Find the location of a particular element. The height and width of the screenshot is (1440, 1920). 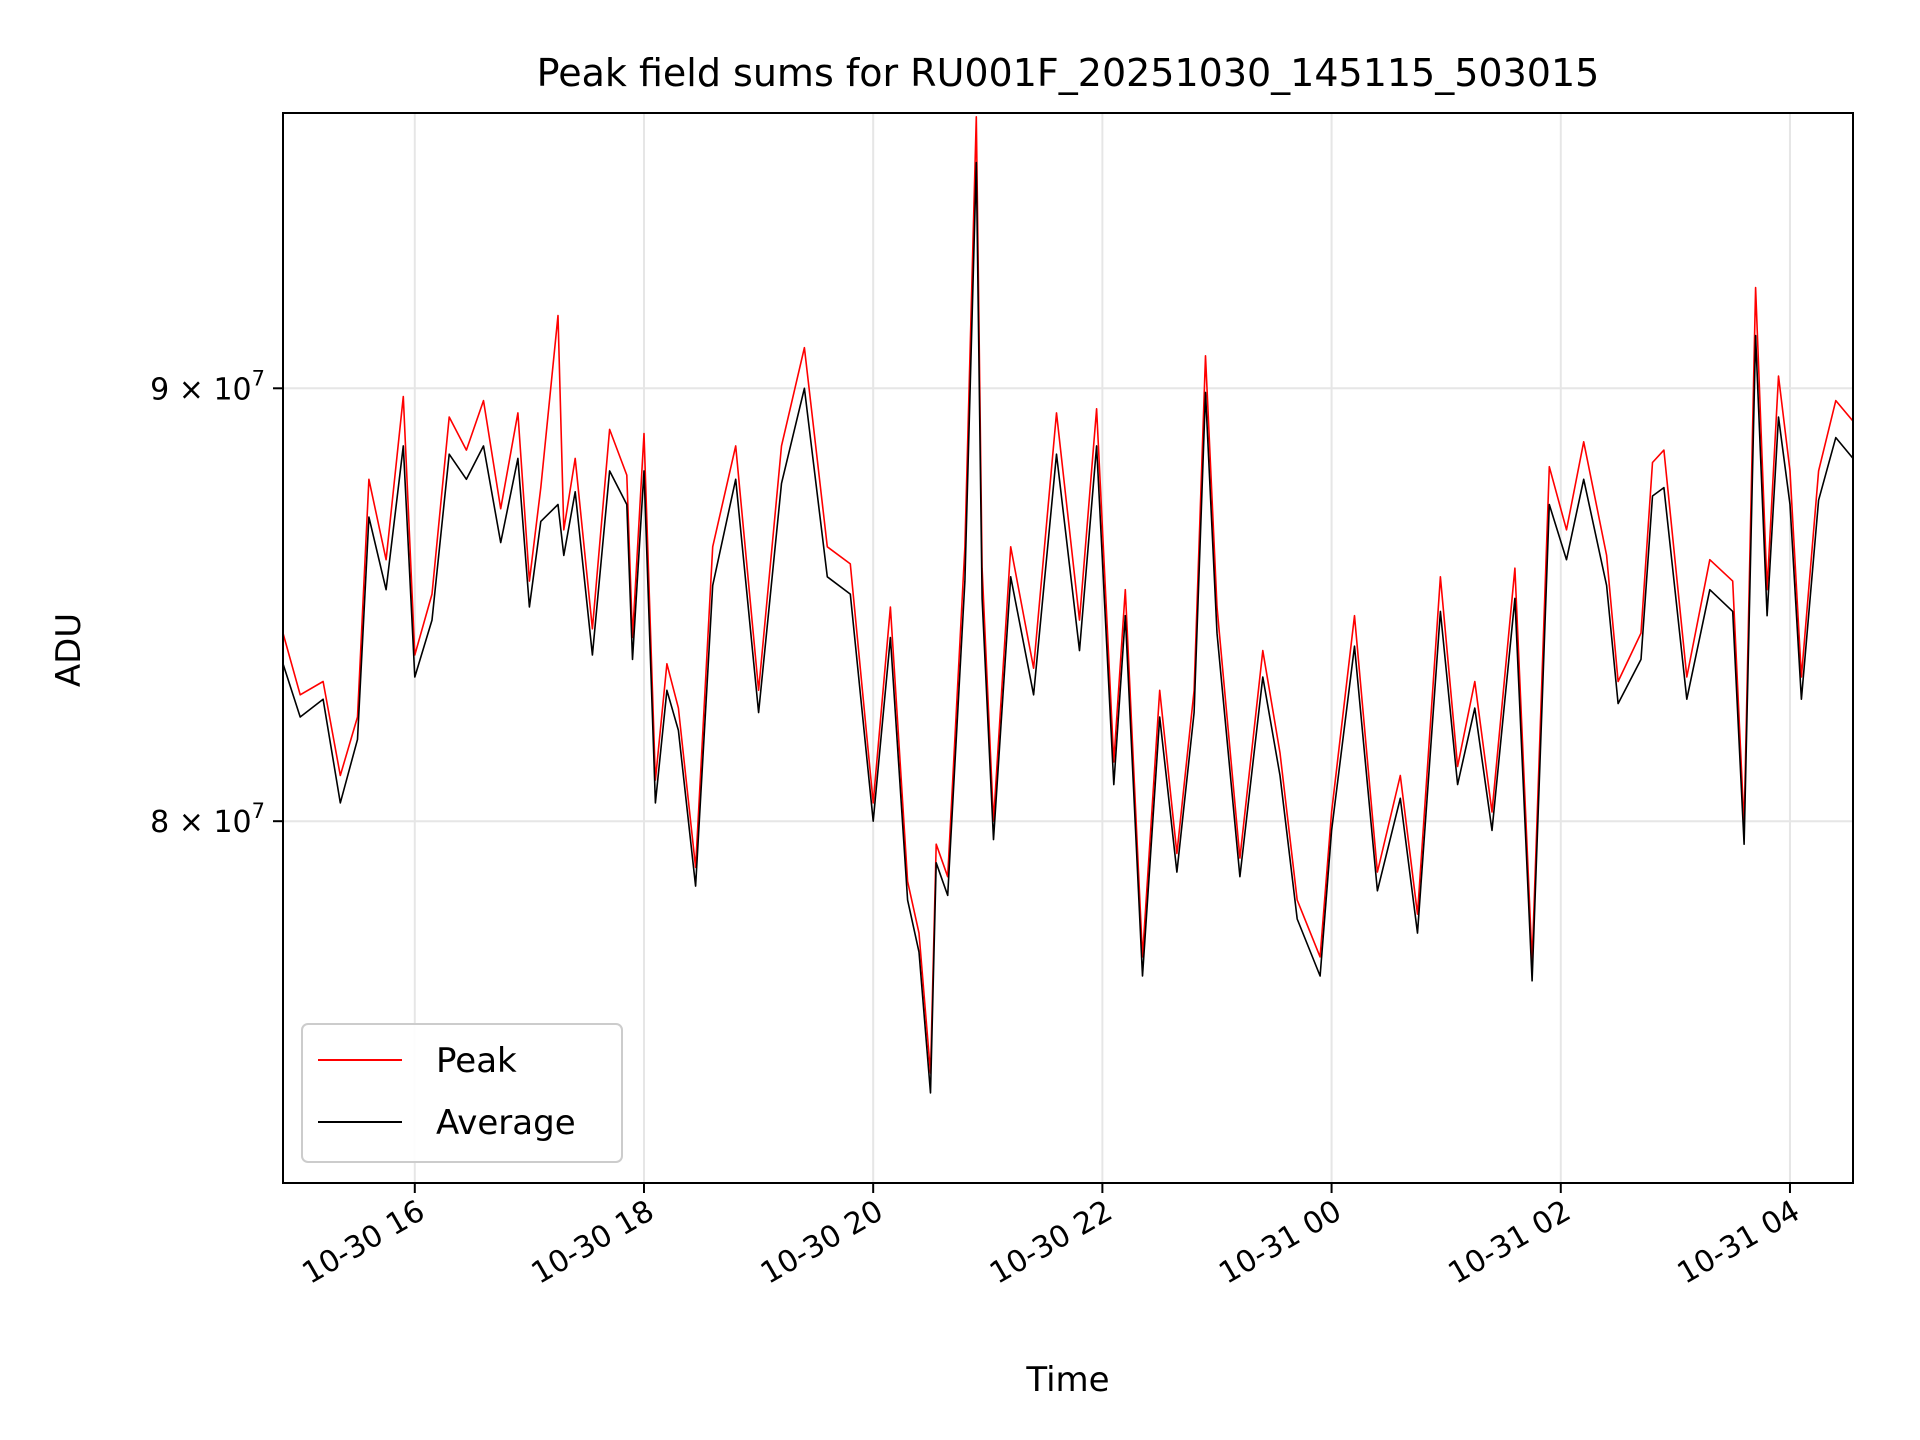

legend-label-average: Average is located at coordinates (506, 1123).